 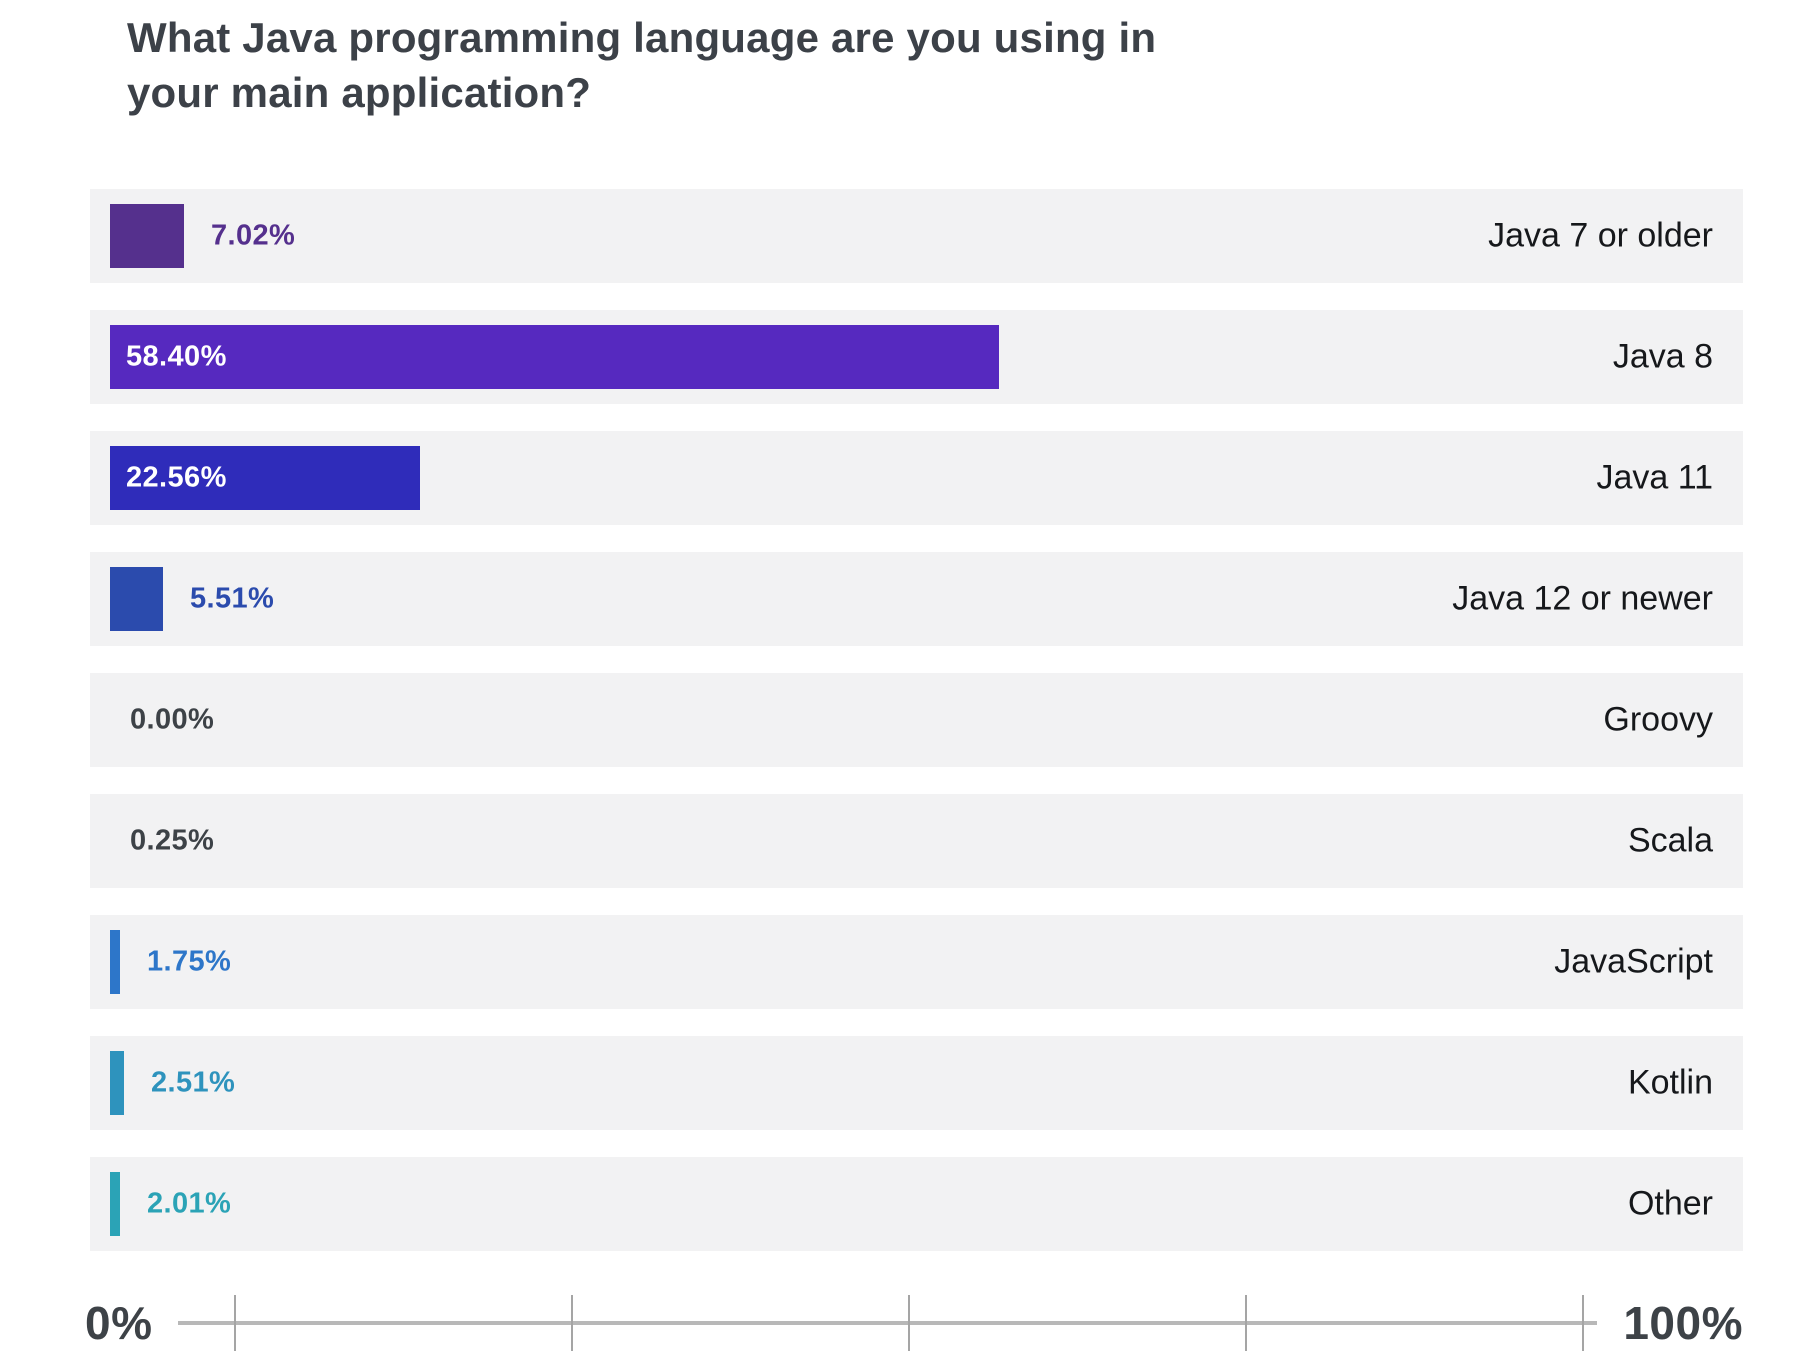 What do you see at coordinates (1654, 477) in the screenshot?
I see `category-label: Java 11` at bounding box center [1654, 477].